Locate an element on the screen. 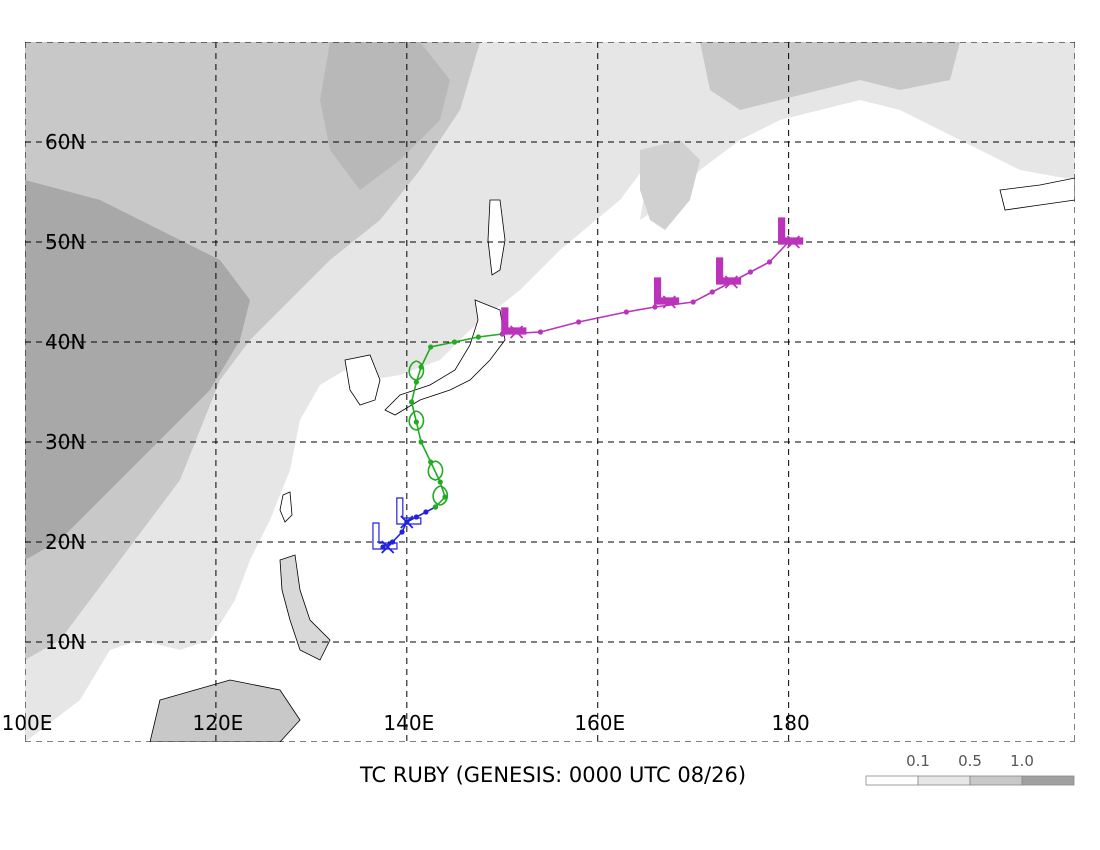 Image resolution: width=1100 pixels, height=850 pixels. legend-label: 0.5 is located at coordinates (970, 761).